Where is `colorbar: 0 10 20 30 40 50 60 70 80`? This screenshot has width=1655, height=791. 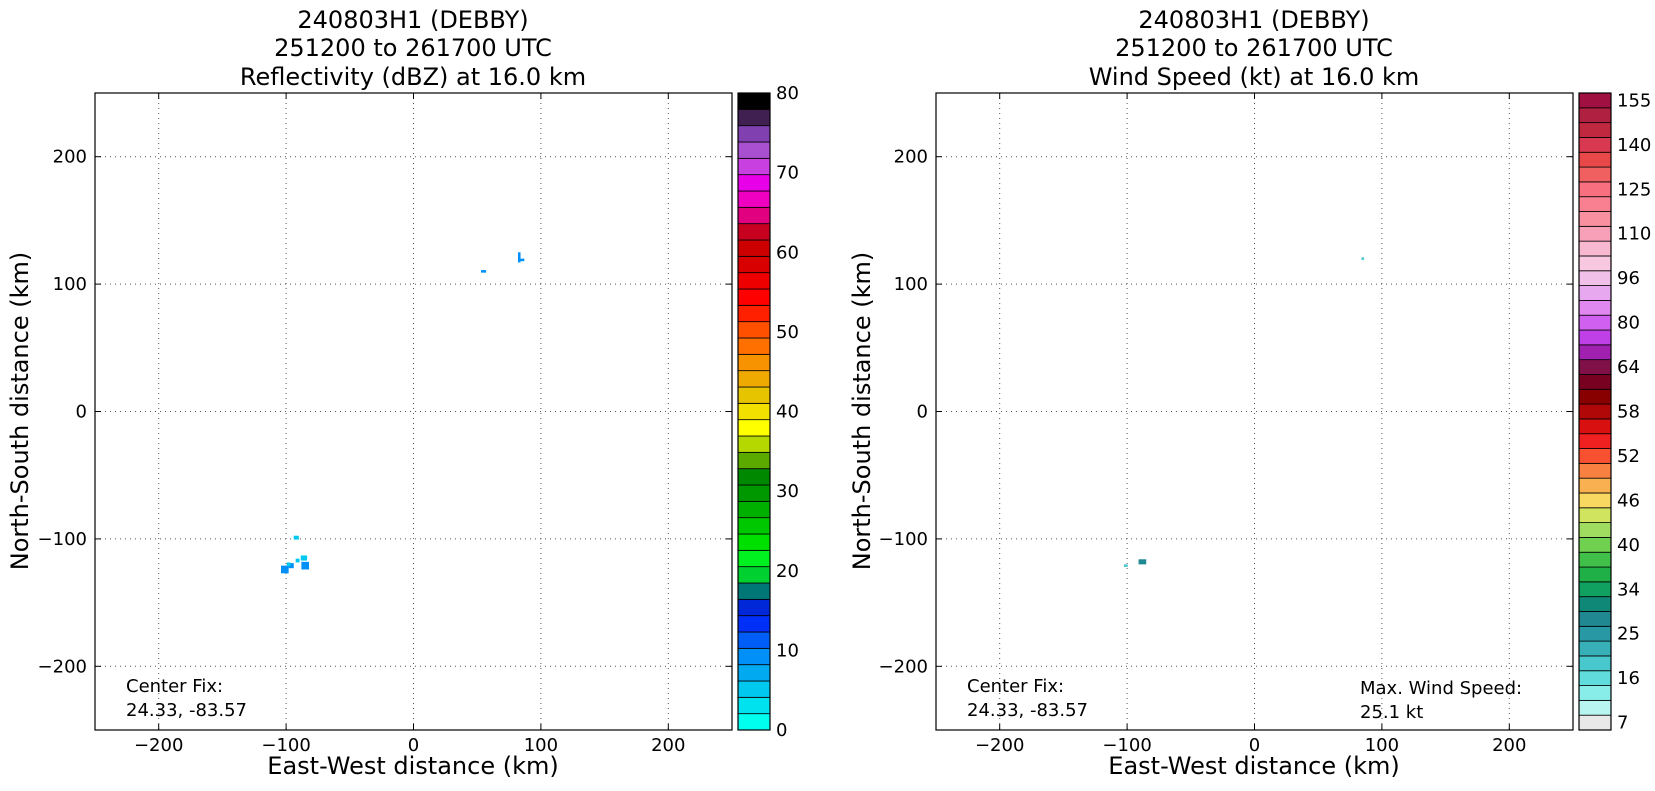
colorbar: 0 10 20 30 40 50 60 70 80 is located at coordinates (768, 412).